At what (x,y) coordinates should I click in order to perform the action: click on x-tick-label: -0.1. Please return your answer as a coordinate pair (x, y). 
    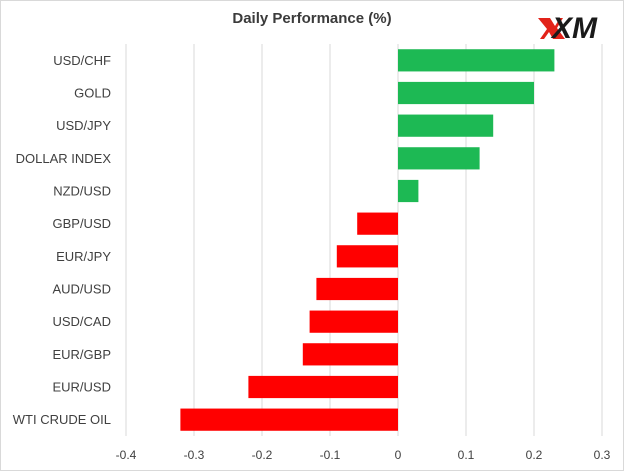
    Looking at the image, I should click on (330, 455).